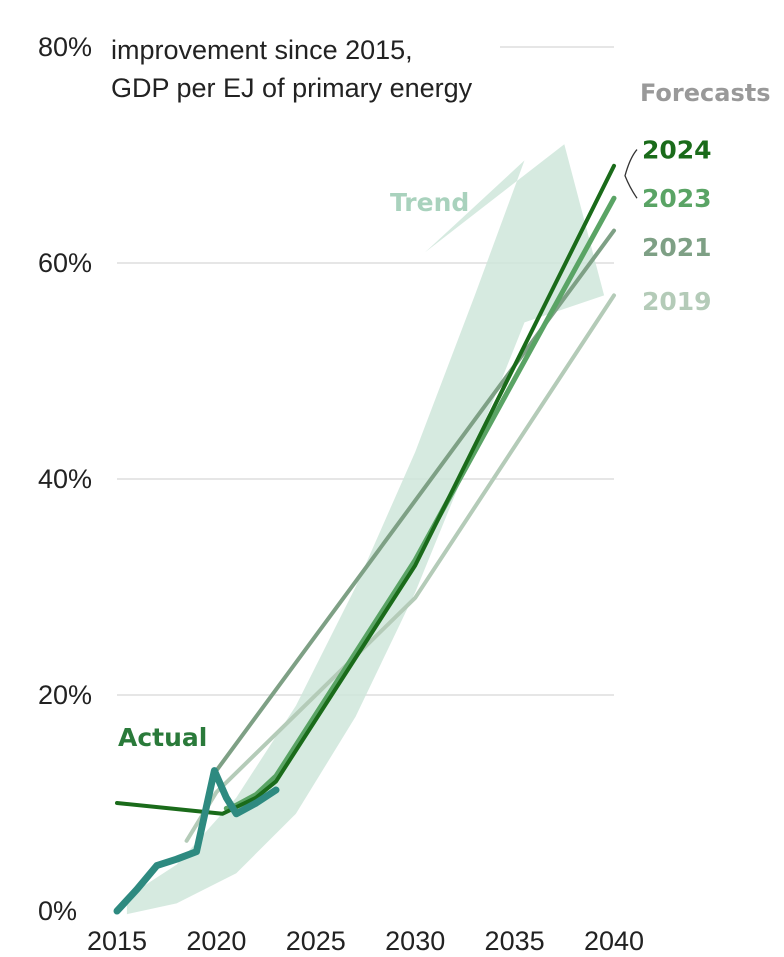  Describe the element at coordinates (515, 941) in the screenshot. I see `x-tick-label: 2035` at that location.